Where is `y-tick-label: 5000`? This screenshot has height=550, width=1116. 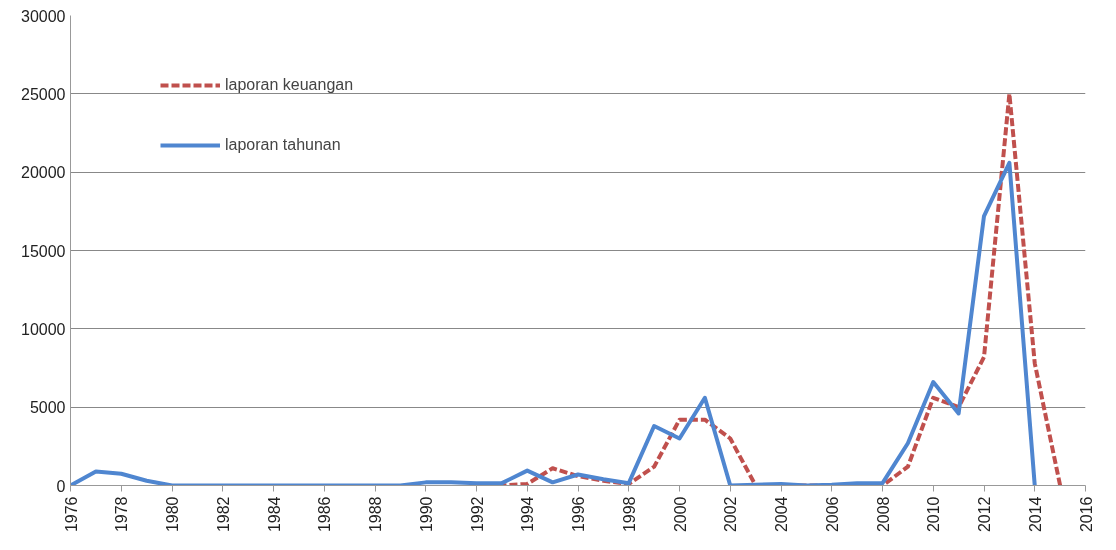 y-tick-label: 5000 is located at coordinates (47, 408).